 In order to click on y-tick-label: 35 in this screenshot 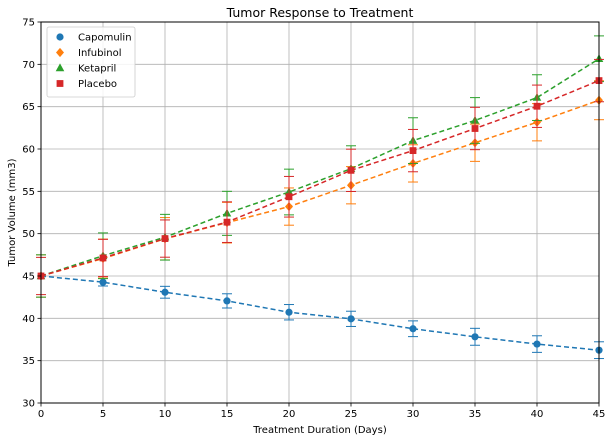, I will do `click(28, 361)`.